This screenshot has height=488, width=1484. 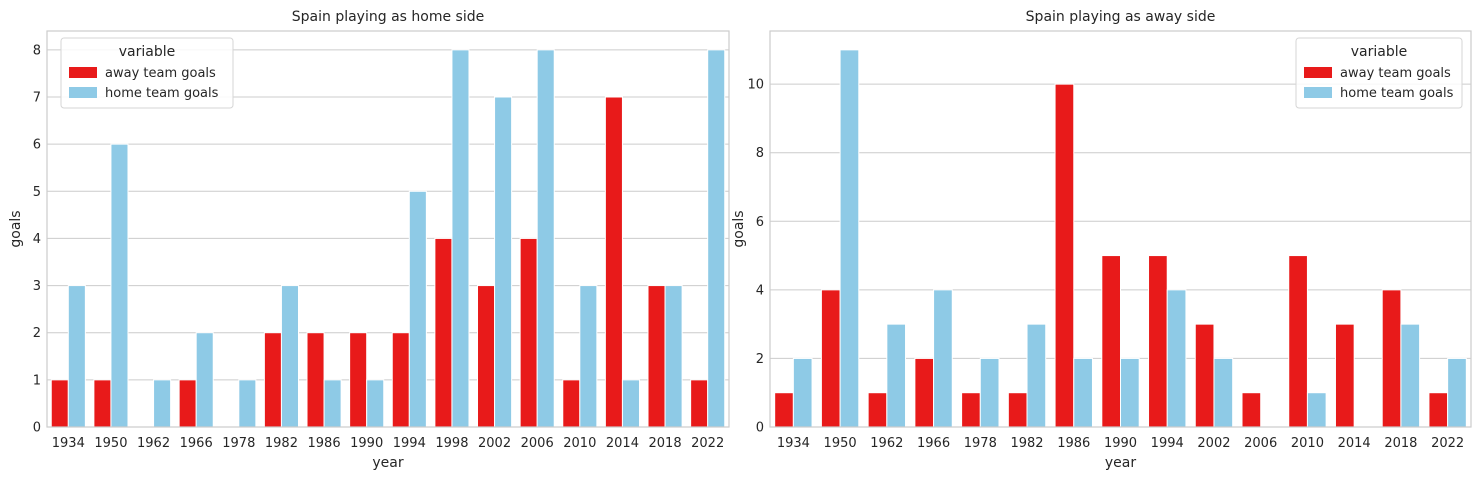 What do you see at coordinates (760, 428) in the screenshot?
I see `y-tick-label: 0` at bounding box center [760, 428].